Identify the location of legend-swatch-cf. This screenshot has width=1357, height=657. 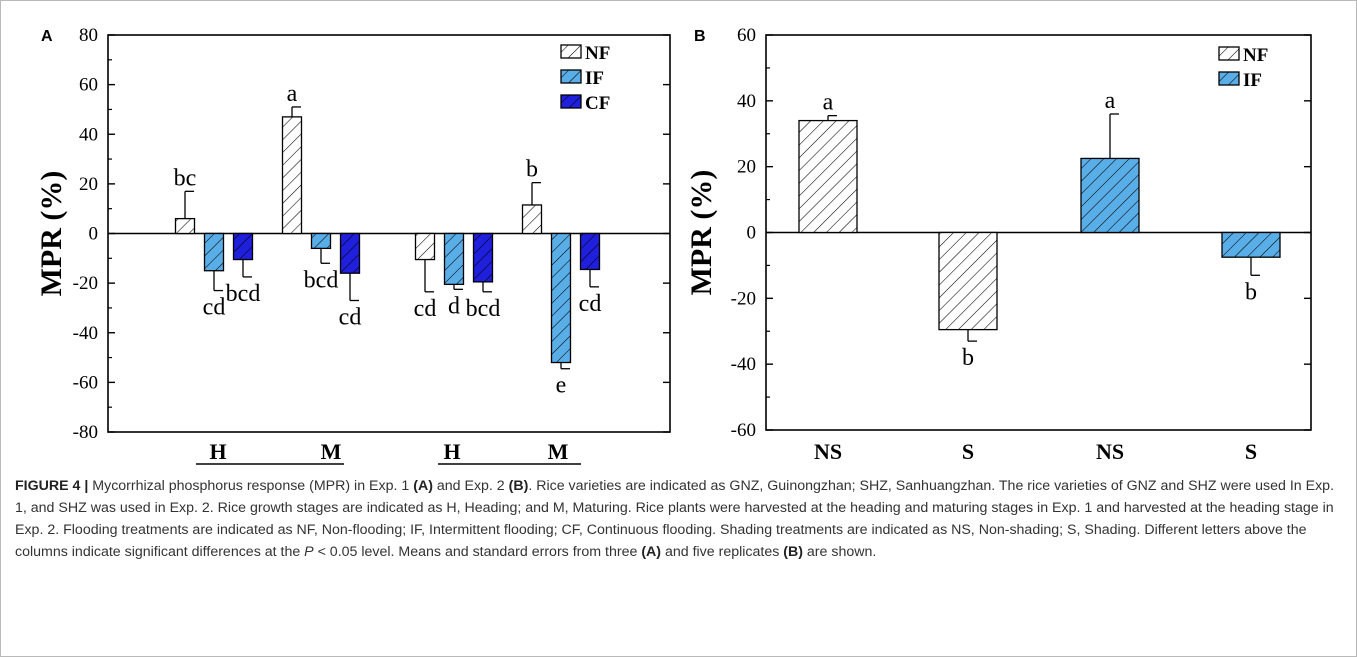
(571, 101).